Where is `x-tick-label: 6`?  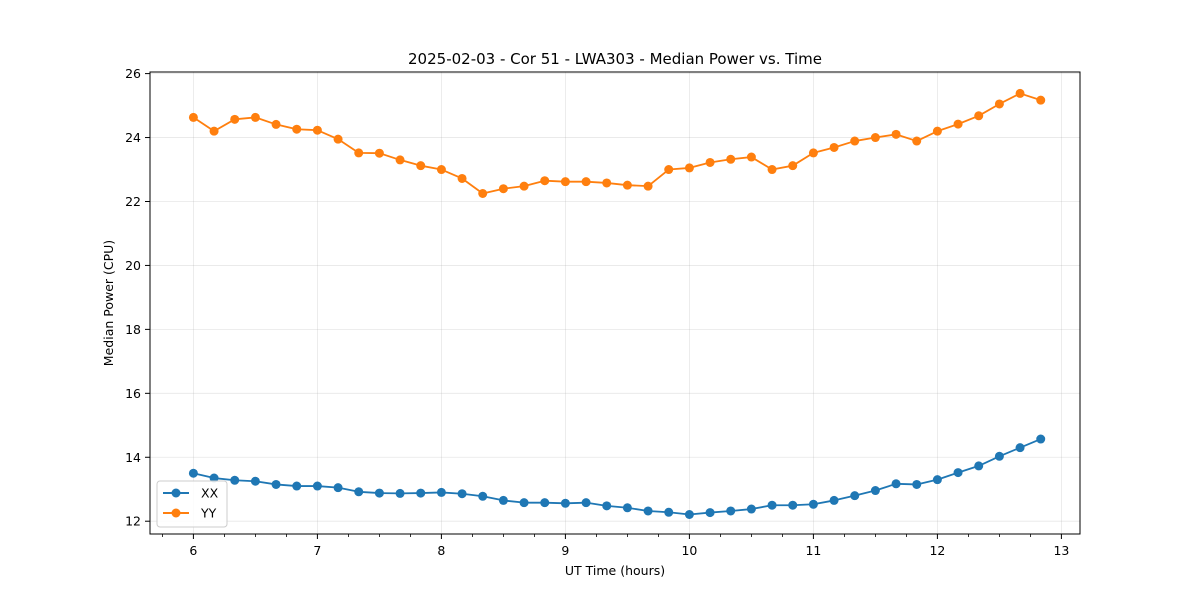
x-tick-label: 6 is located at coordinates (193, 550).